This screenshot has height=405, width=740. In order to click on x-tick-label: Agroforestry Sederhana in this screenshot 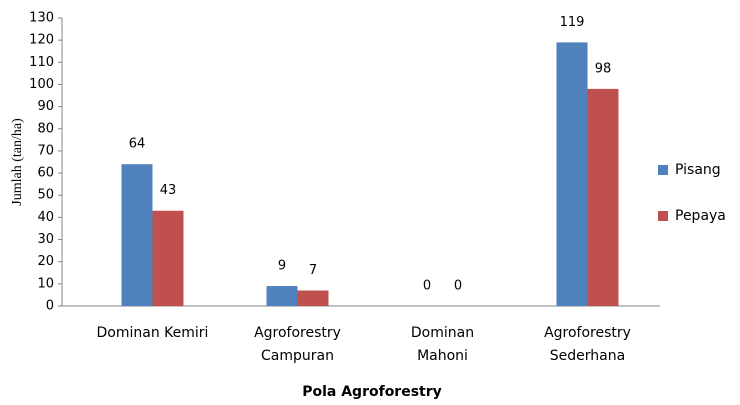, I will do `click(587, 344)`.